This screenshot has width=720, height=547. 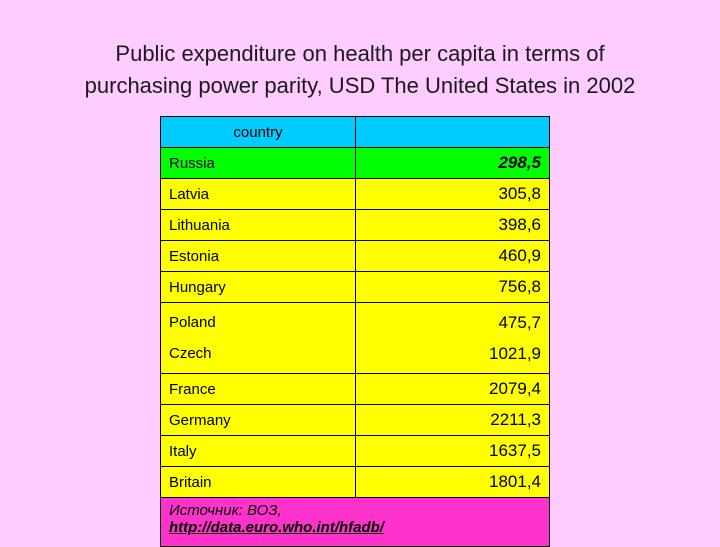 What do you see at coordinates (452, 132) in the screenshot?
I see `header-value` at bounding box center [452, 132].